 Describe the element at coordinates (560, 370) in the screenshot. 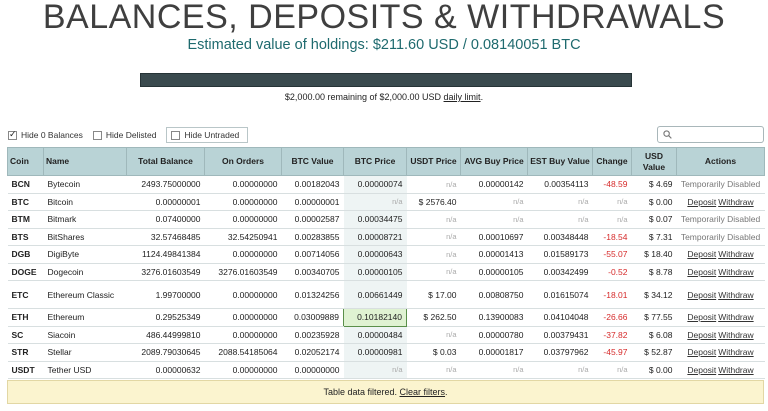

I see `cell-est-buy: n/a` at that location.